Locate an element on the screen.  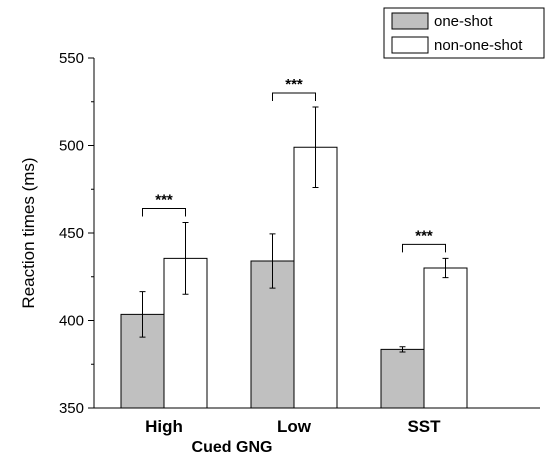
y-tick-label: 350 is located at coordinates (71, 408).